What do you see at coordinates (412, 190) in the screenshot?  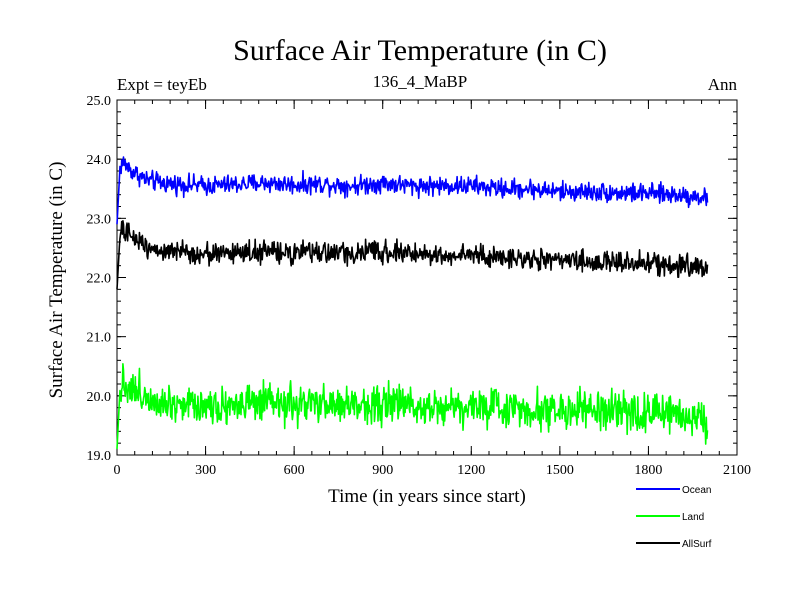 I see `series-line-ocean` at bounding box center [412, 190].